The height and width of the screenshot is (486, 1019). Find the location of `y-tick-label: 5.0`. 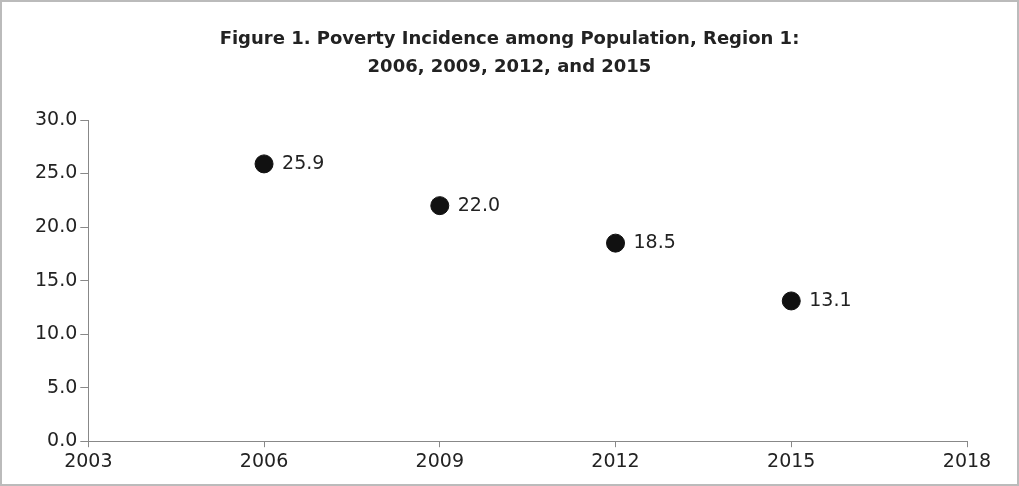

y-tick-label: 5.0 is located at coordinates (62, 385).